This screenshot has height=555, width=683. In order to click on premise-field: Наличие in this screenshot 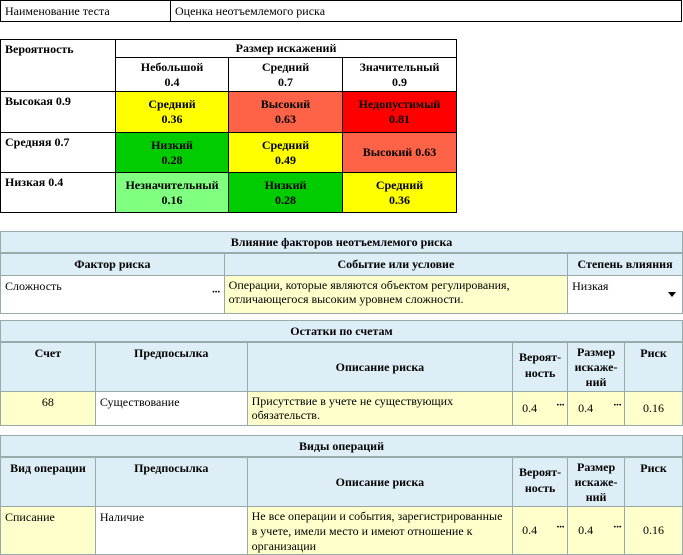, I will do `click(171, 530)`.